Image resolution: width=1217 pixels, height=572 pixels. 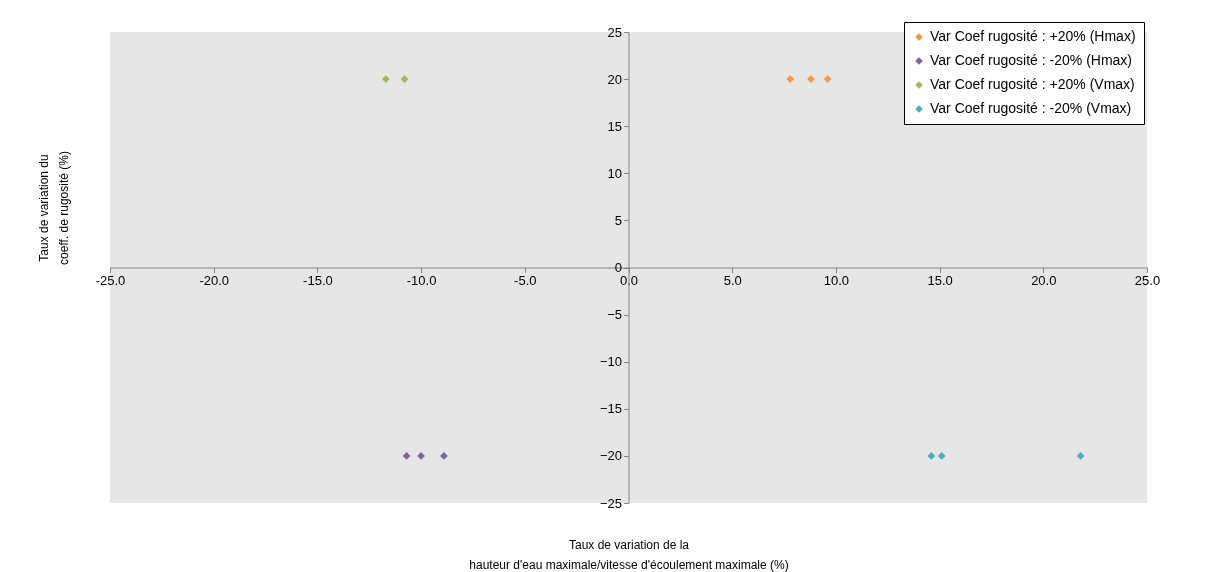 What do you see at coordinates (614, 32) in the screenshot?
I see `y-tick-label: 25` at bounding box center [614, 32].